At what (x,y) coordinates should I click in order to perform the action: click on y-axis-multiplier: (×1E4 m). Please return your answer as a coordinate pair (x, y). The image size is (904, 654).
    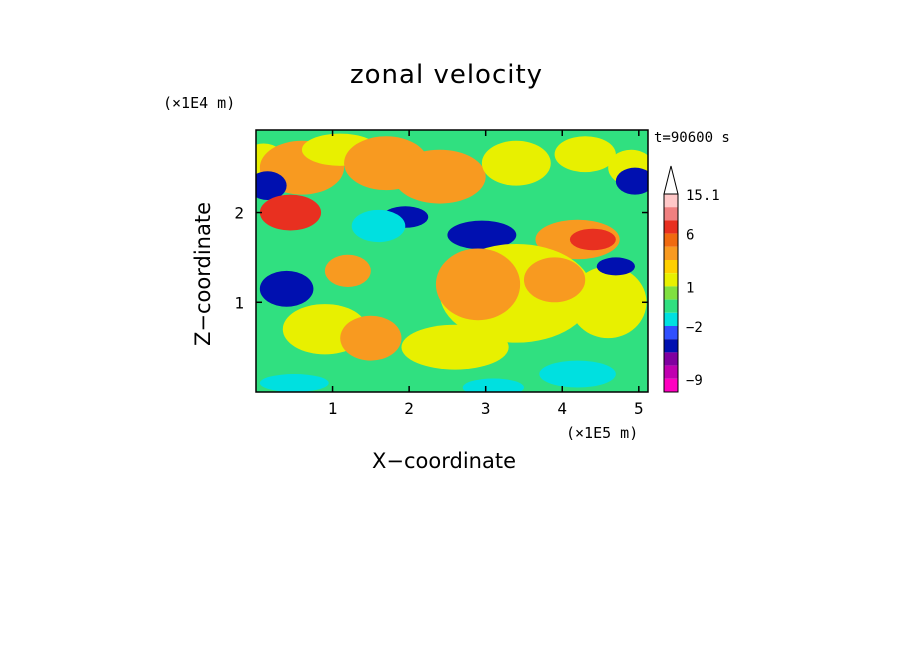
    Looking at the image, I should click on (199, 103).